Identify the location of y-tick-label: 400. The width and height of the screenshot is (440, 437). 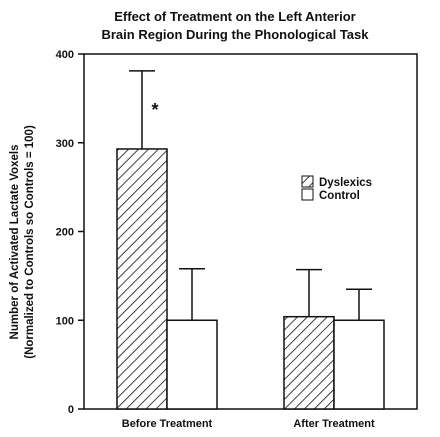
(65, 55).